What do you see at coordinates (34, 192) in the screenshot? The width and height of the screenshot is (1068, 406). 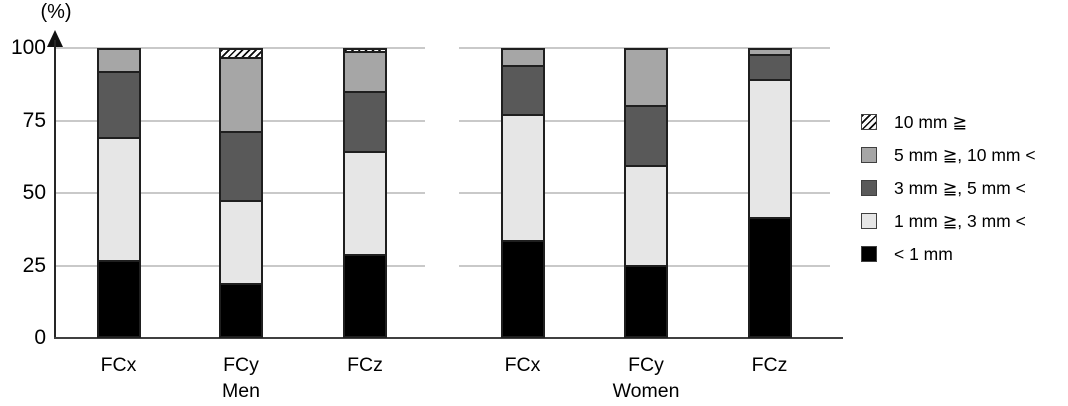 I see `y-tick-label: 50` at bounding box center [34, 192].